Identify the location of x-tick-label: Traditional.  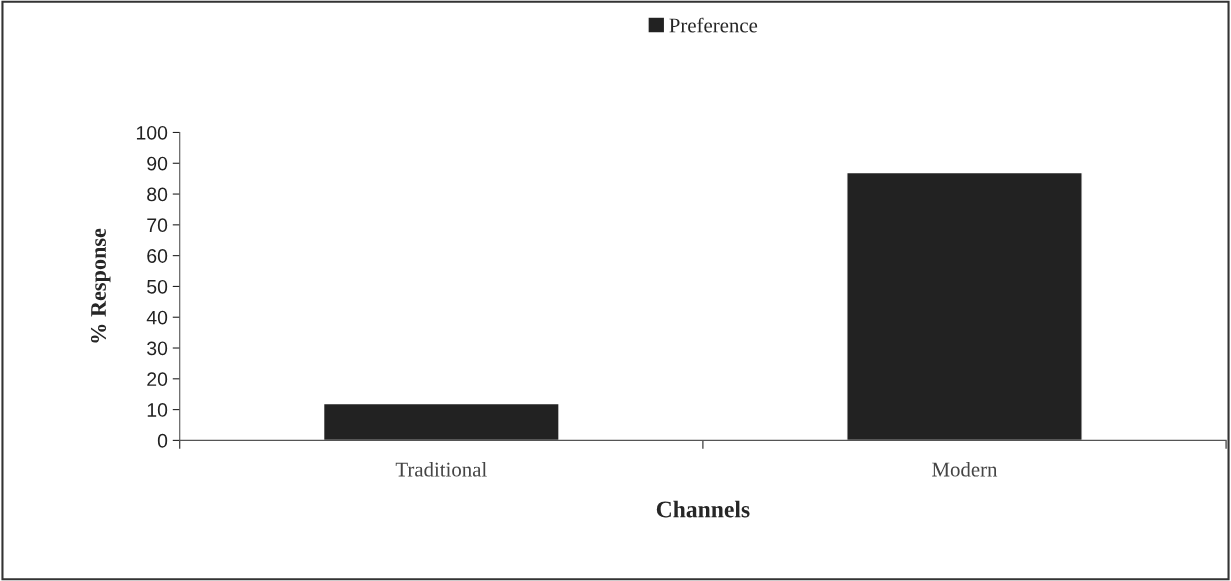
(441, 469).